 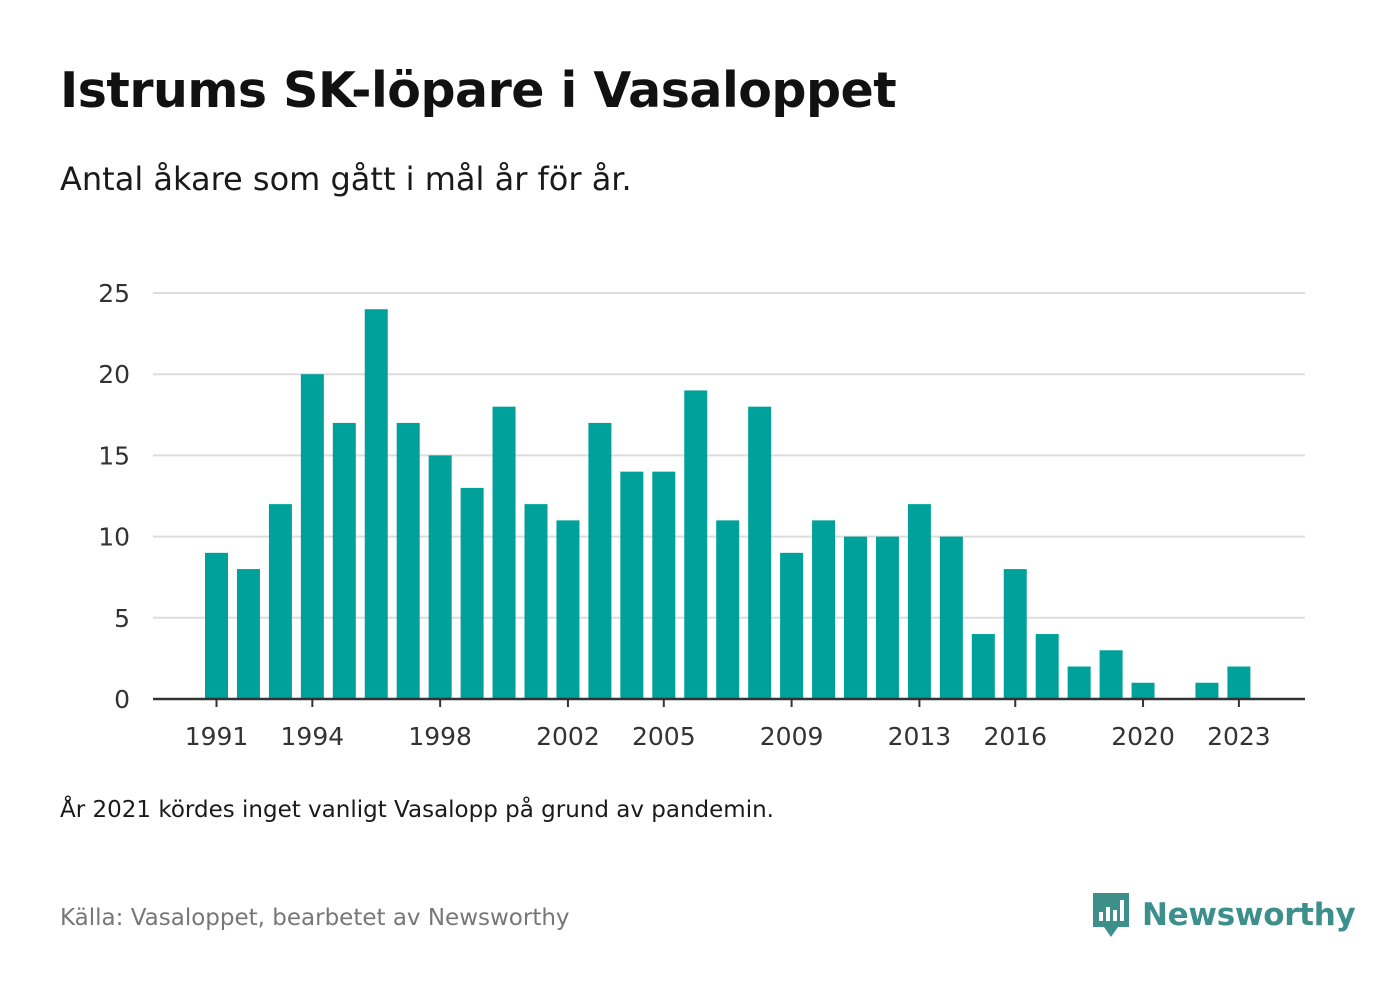 I want to click on x-tick-label: 2009, so click(x=792, y=736).